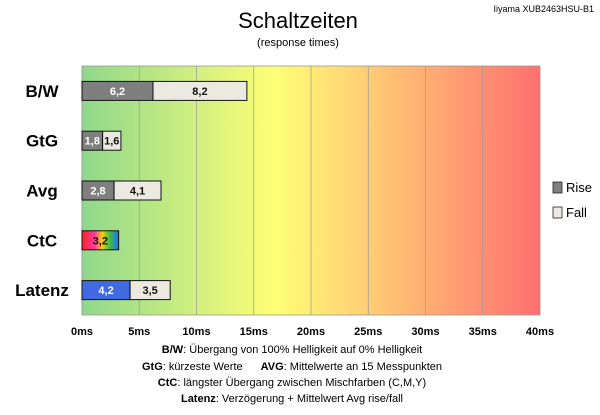  Describe the element at coordinates (368, 332) in the screenshot. I see `x-tick-label: 25ms` at that location.